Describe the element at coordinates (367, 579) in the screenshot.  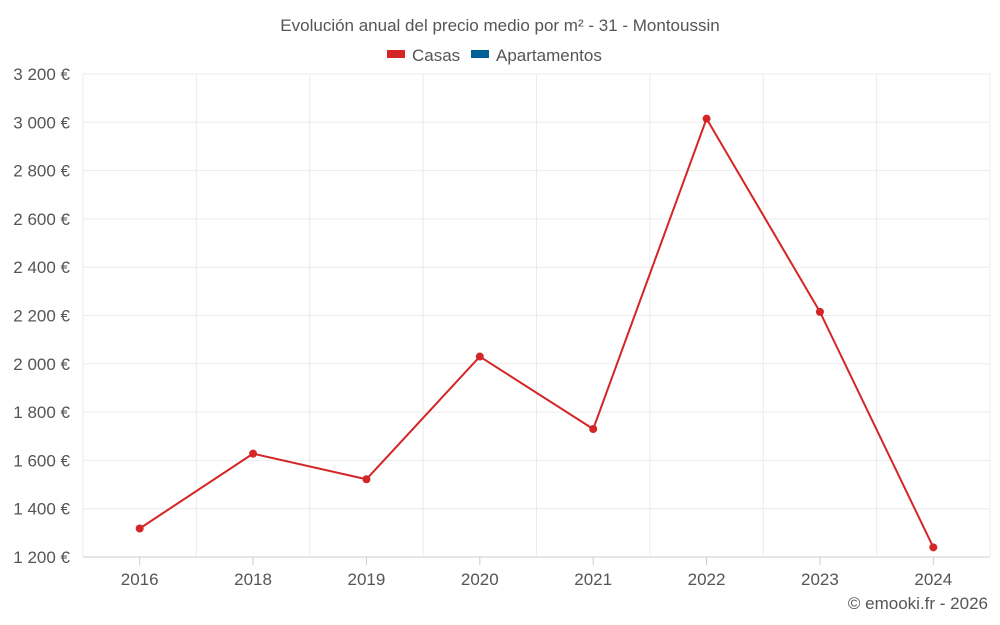
I see `x-tick-label: 2019` at that location.